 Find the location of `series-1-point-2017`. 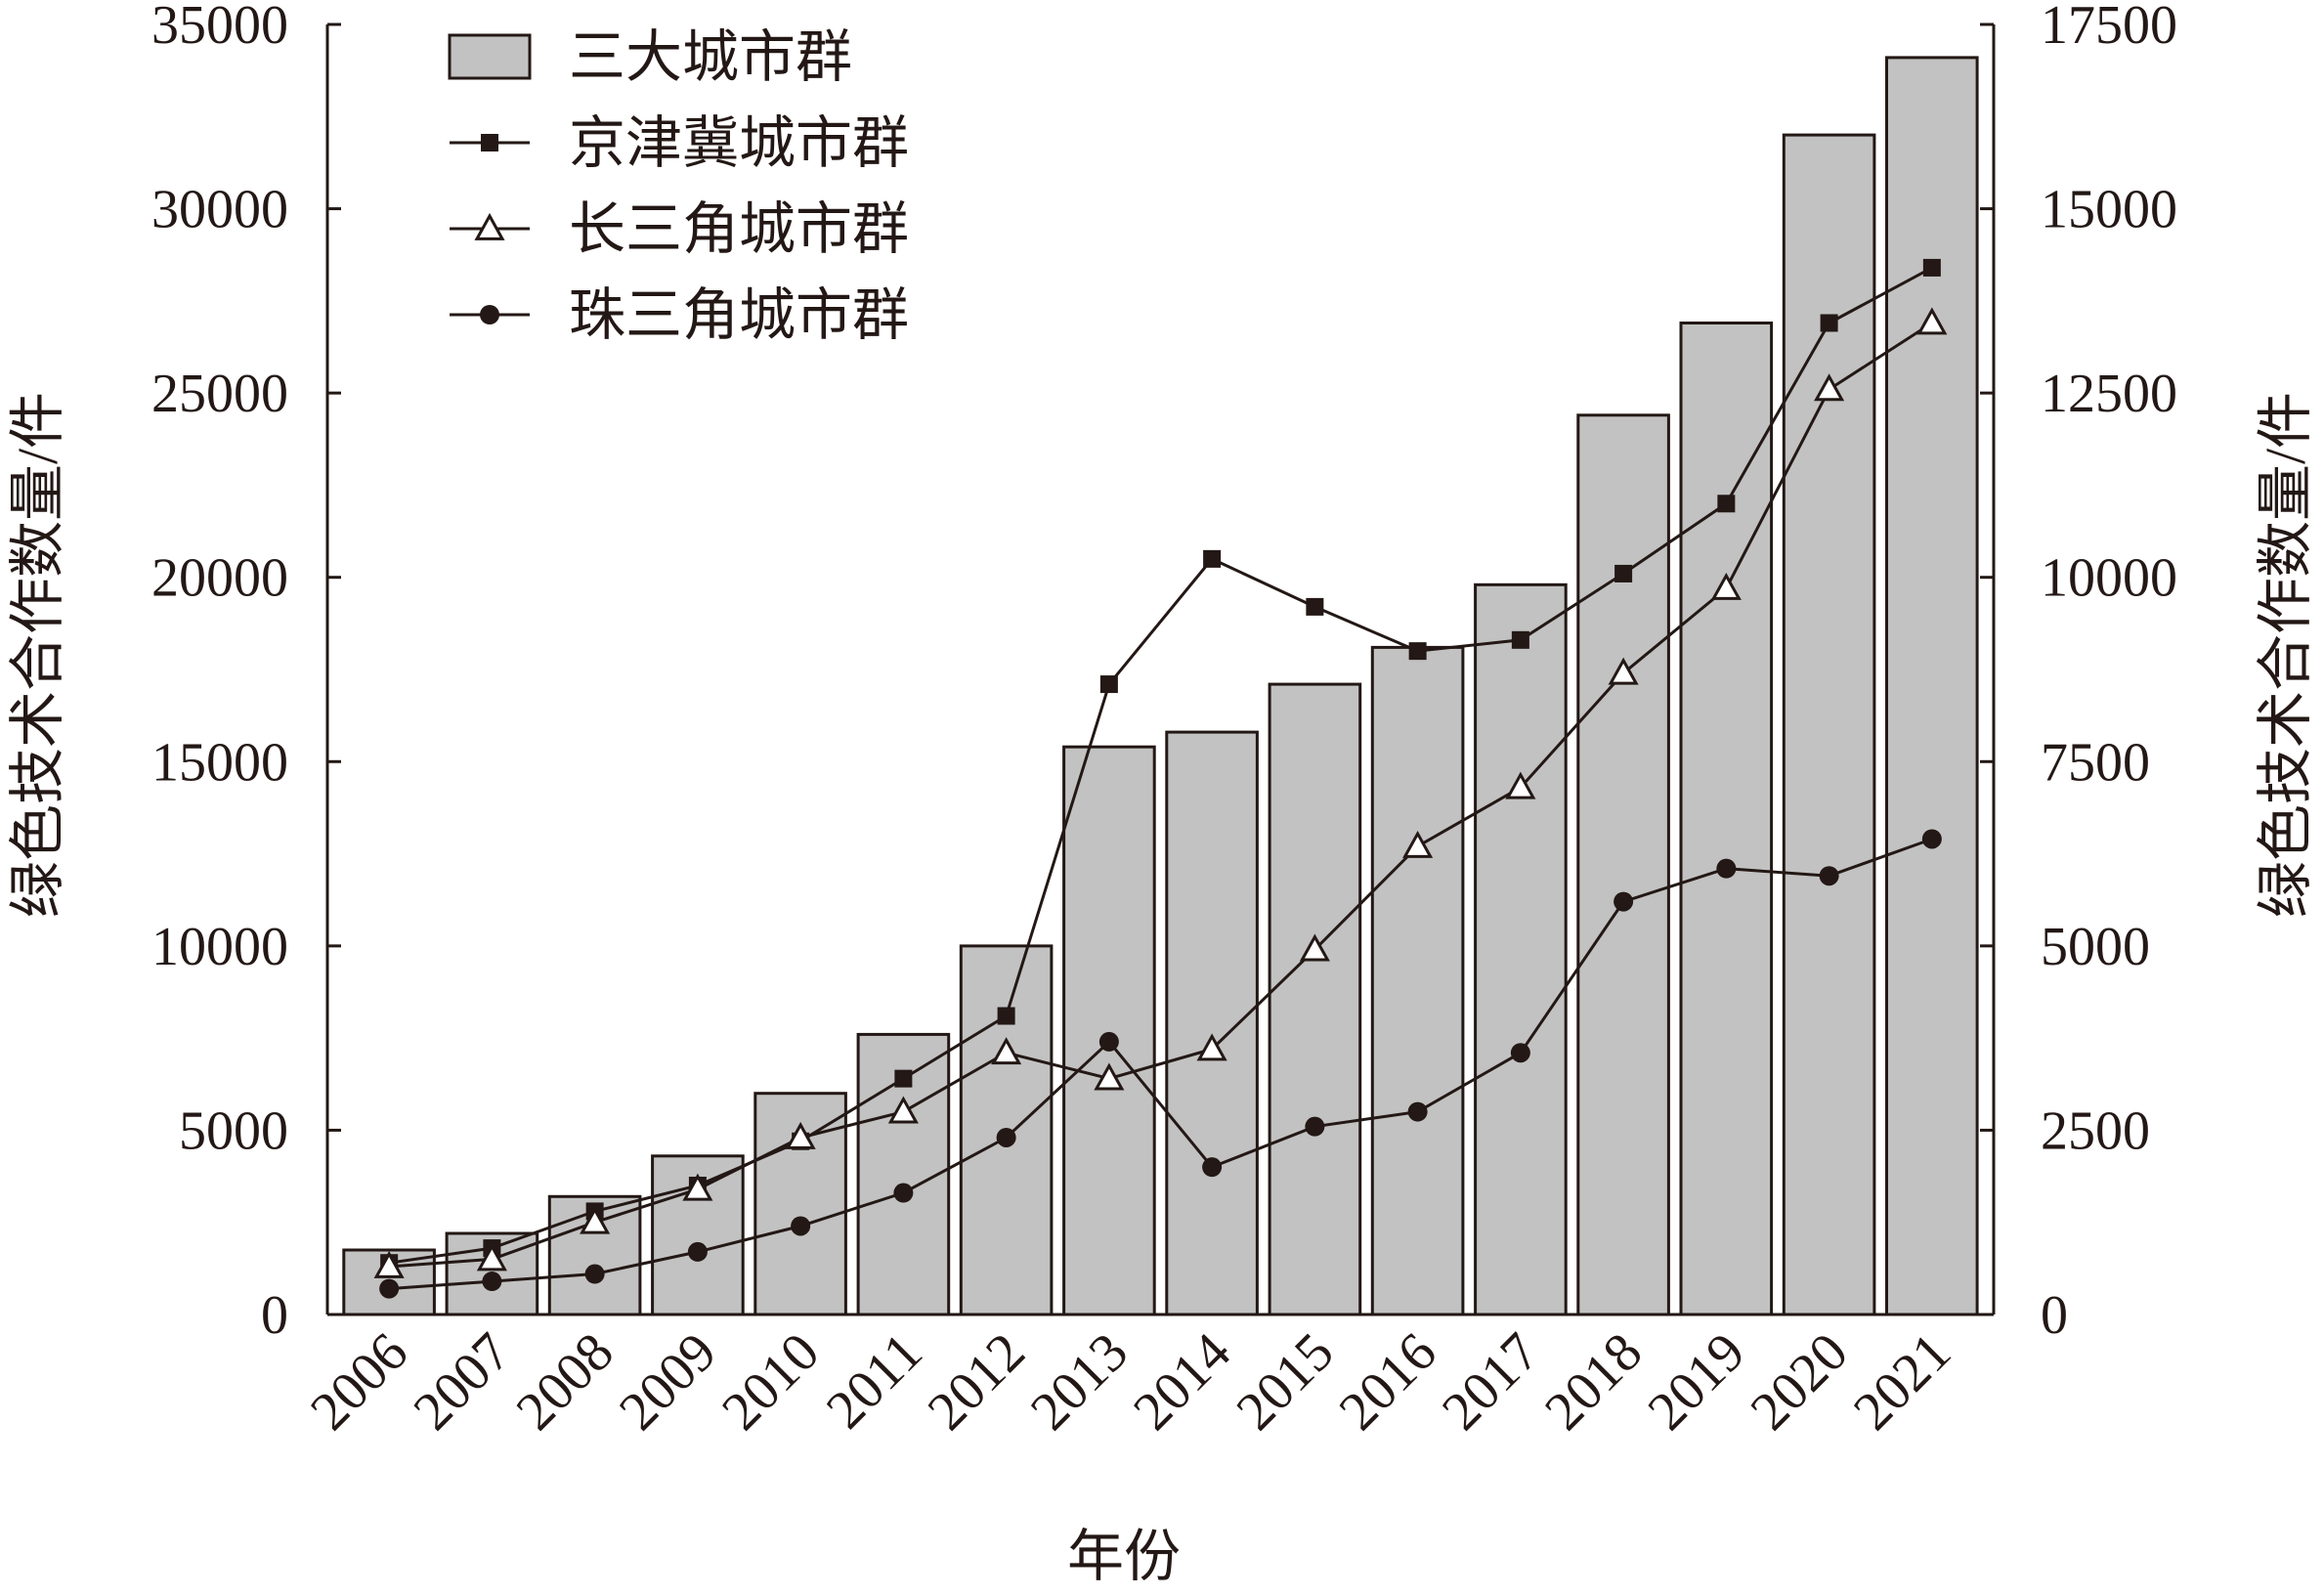

series-1-point-2017 is located at coordinates (1520, 639).